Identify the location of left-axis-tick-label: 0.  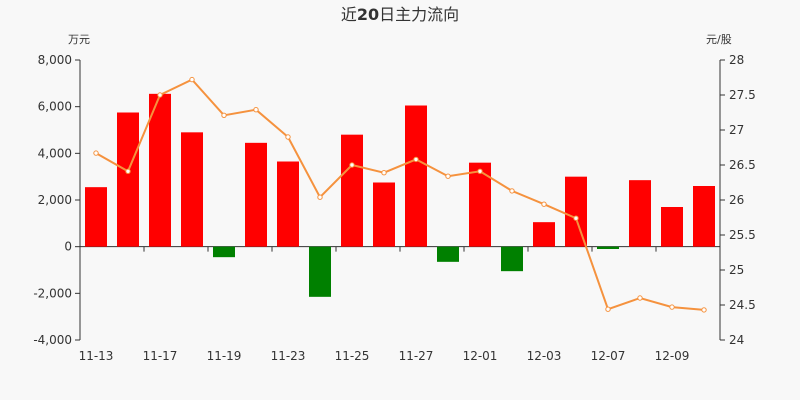
(68, 247).